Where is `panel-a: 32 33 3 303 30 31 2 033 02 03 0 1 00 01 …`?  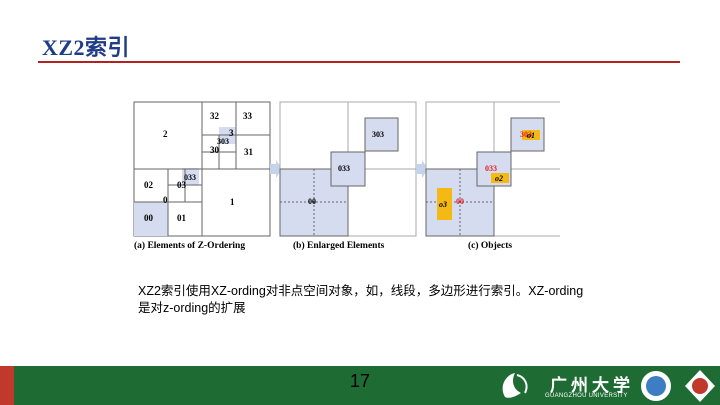
panel-a: 32 33 3 303 30 31 2 033 02 03 0 1 00 01 … is located at coordinates (202, 176).